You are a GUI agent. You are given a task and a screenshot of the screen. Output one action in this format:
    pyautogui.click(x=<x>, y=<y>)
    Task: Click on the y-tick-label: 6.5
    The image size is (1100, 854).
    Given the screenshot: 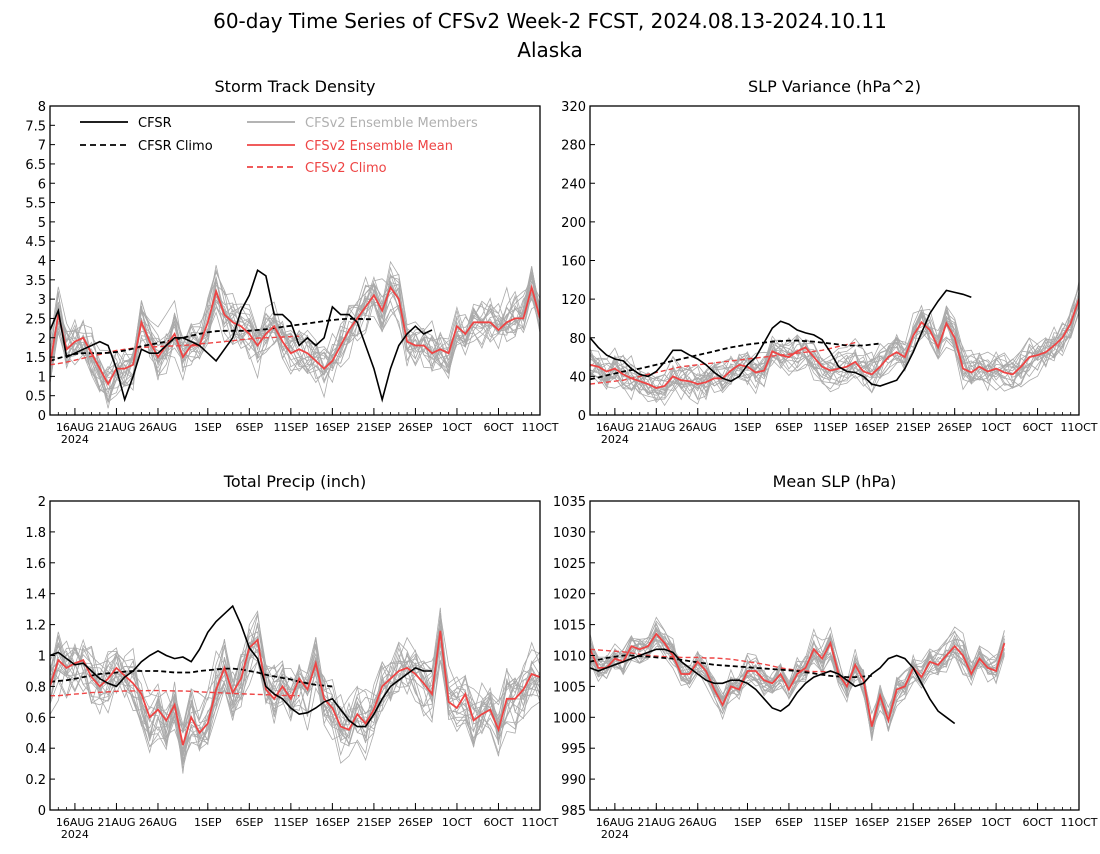 What is the action you would take?
    pyautogui.click(x=35, y=165)
    